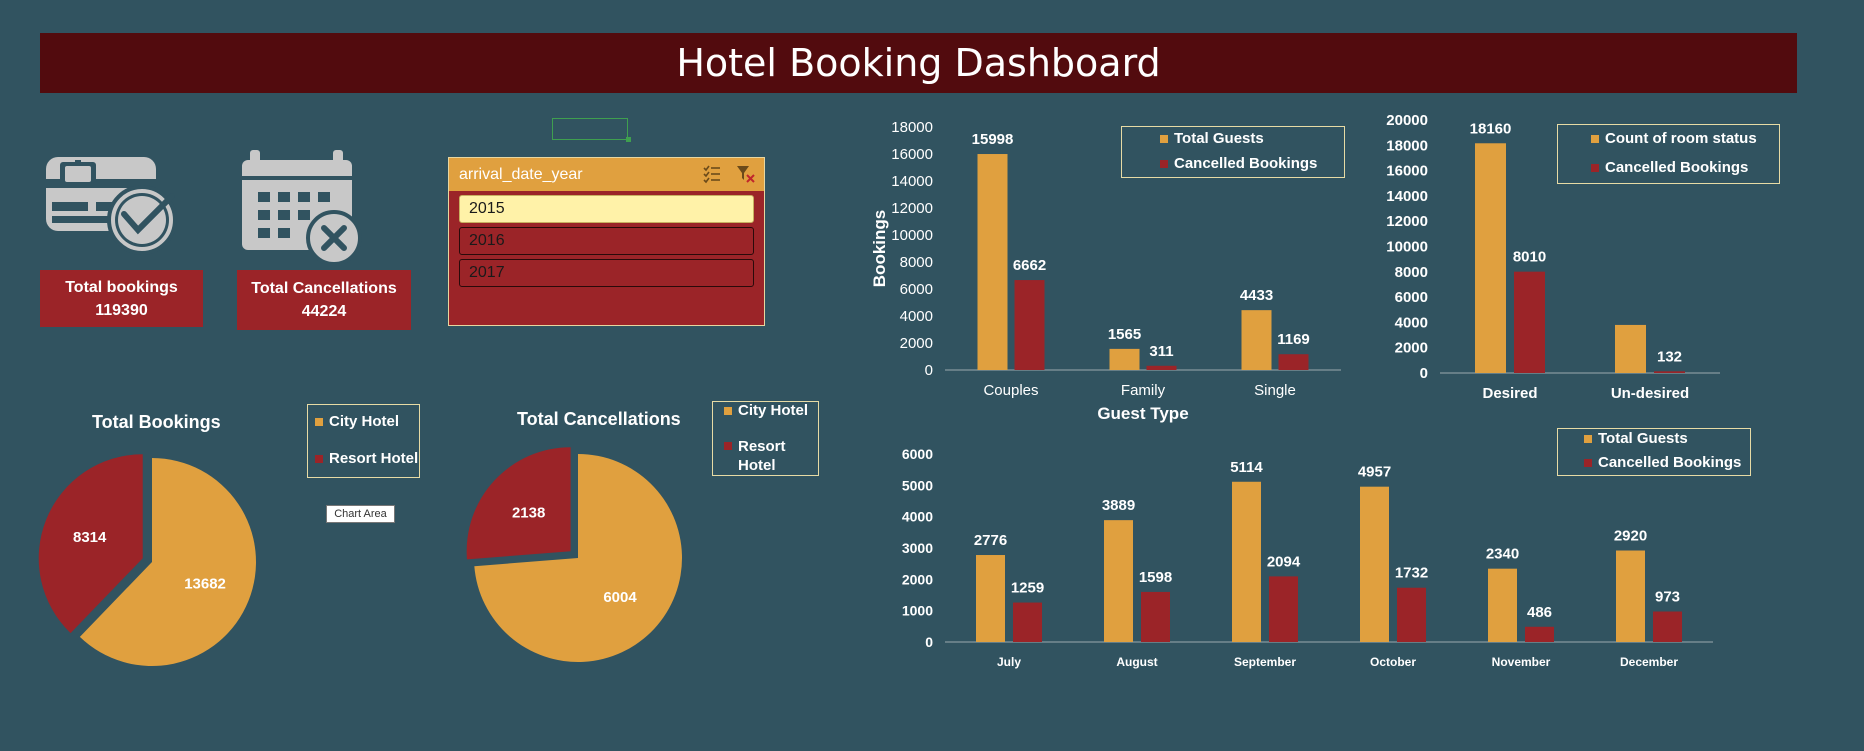  I want to click on legend-item-total-guests: Total Guests, so click(1212, 138).